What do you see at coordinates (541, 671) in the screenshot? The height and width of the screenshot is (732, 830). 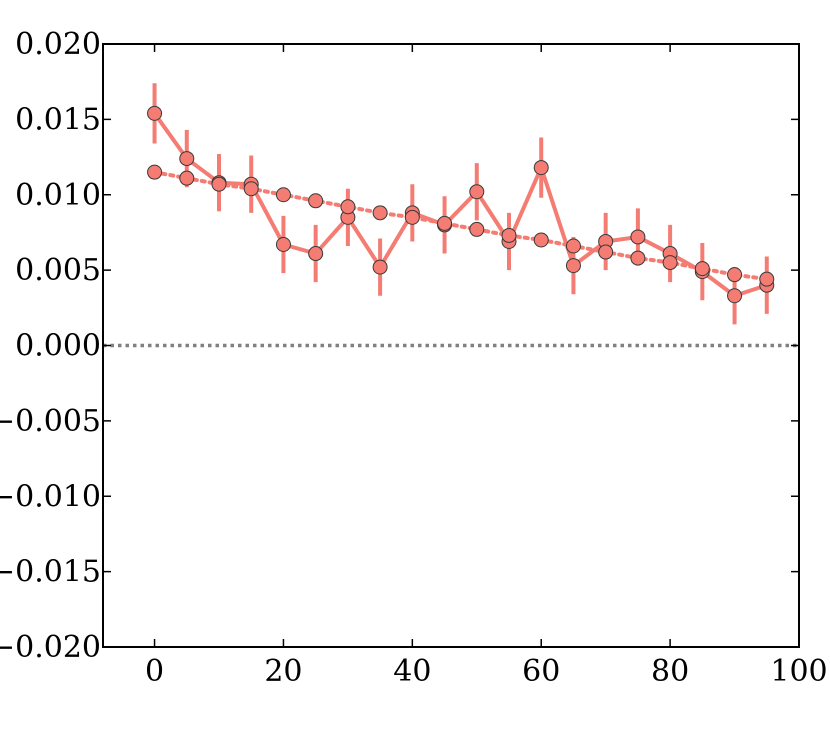 I see `x-tick-label: 60` at bounding box center [541, 671].